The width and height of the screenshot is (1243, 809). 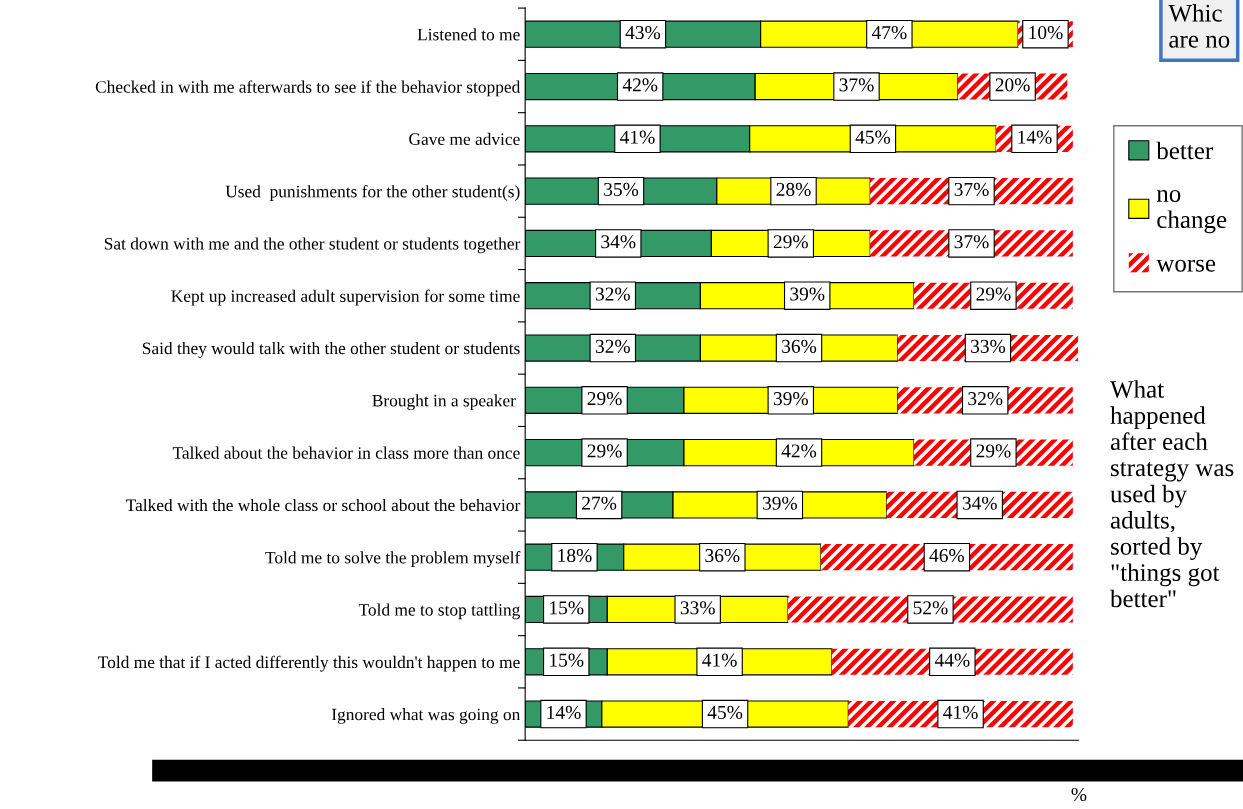 What do you see at coordinates (575, 555) in the screenshot?
I see `data-label: 18%` at bounding box center [575, 555].